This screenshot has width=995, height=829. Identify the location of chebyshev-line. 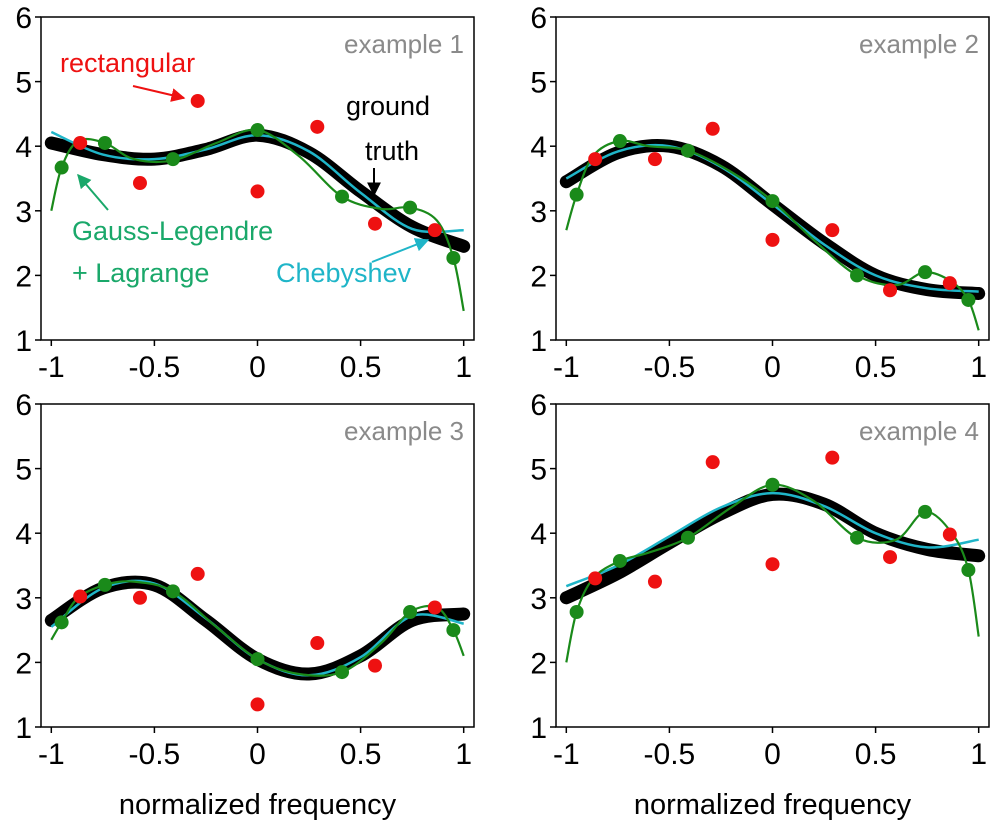
(772, 218).